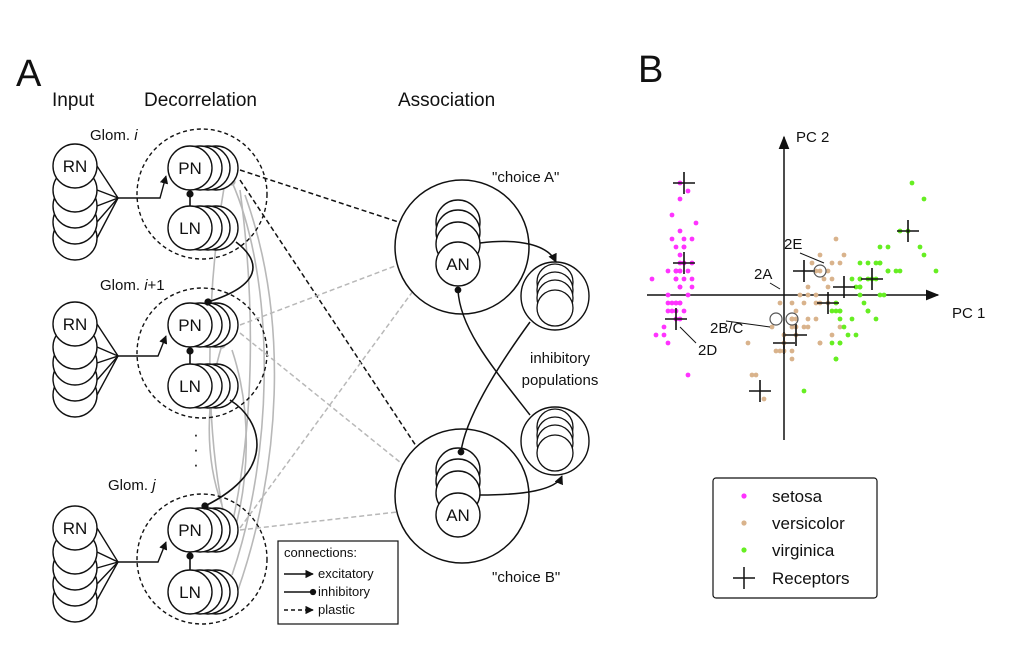 This screenshot has height=654, width=1026. What do you see at coordinates (320, 552) in the screenshot?
I see `legend-title: connections:` at bounding box center [320, 552].